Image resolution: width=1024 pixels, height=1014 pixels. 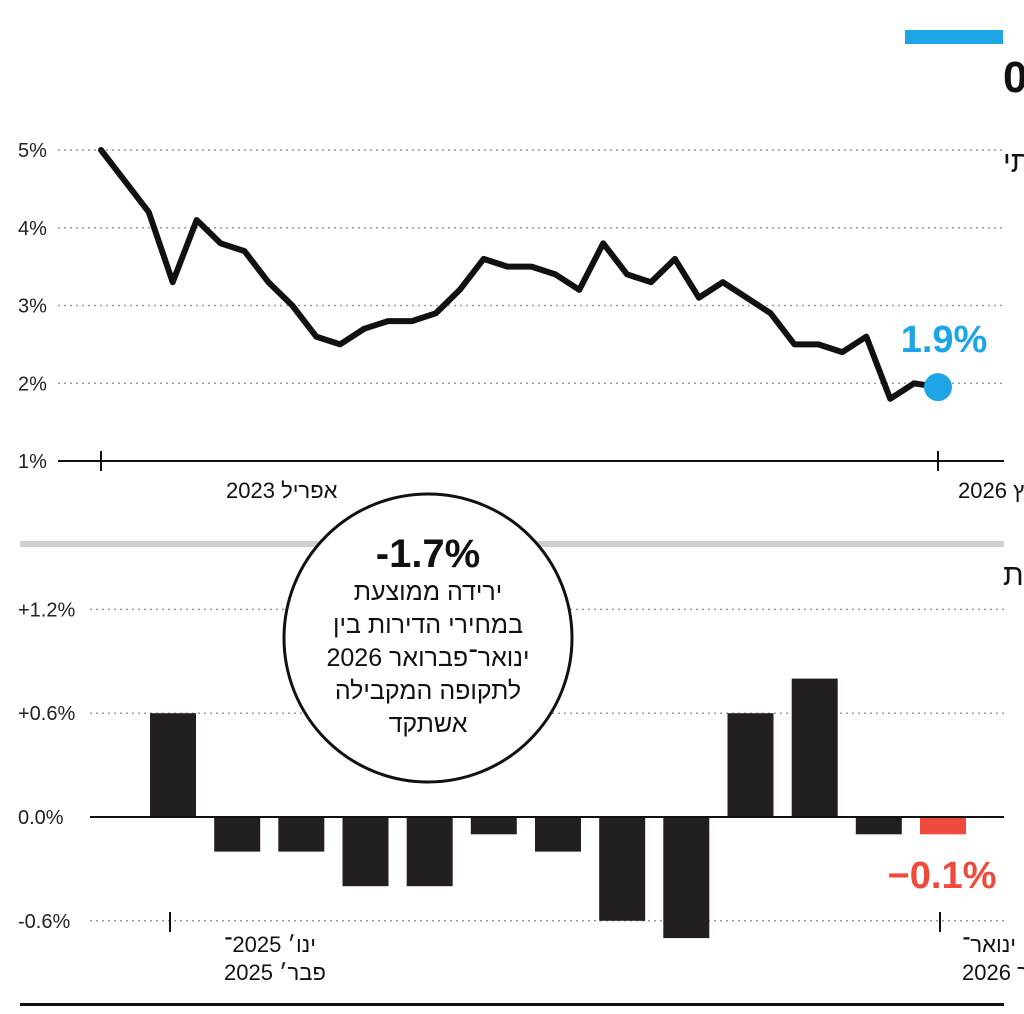 What do you see at coordinates (427, 658) in the screenshot?
I see `callout-line-3: ינואר־פברואר 2026` at bounding box center [427, 658].